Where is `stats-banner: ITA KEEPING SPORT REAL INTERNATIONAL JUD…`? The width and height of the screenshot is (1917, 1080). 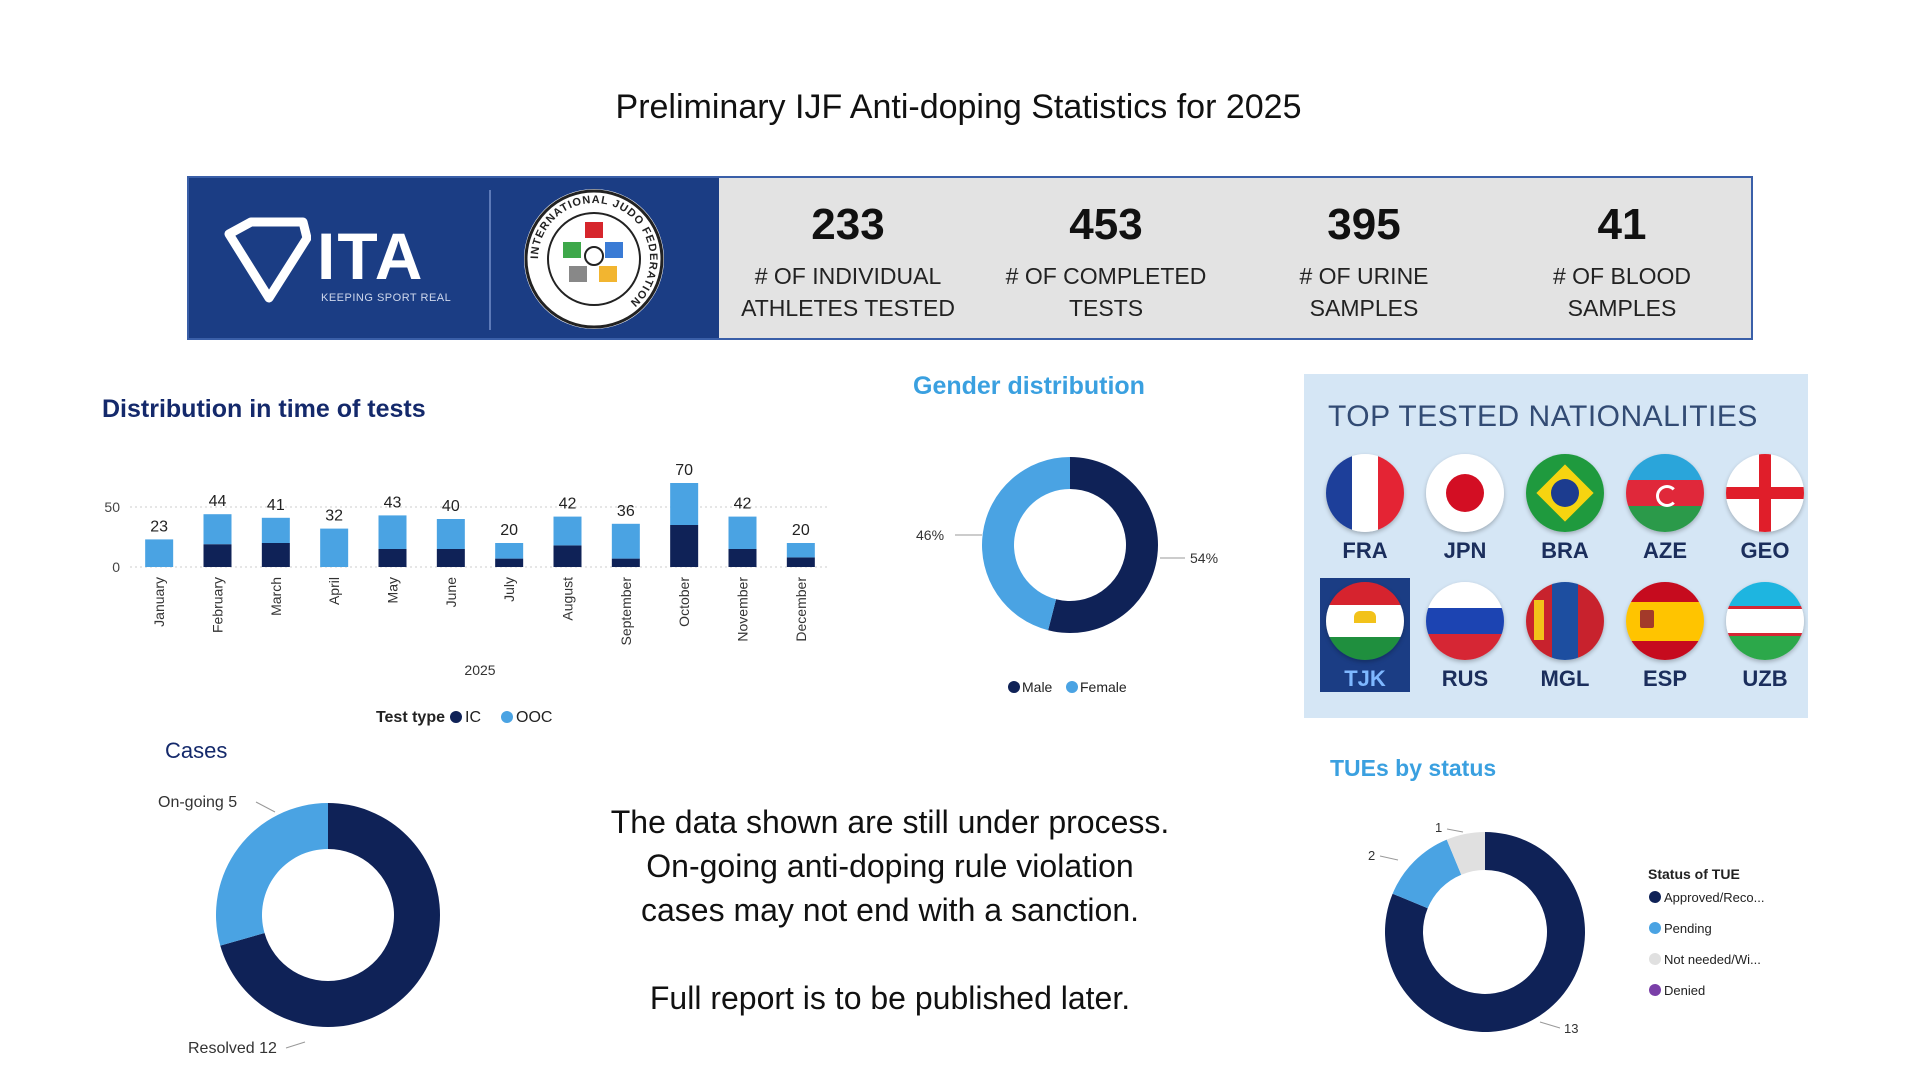
stats-banner: ITA KEEPING SPORT REAL INTERNATIONAL JUD… is located at coordinates (970, 258).